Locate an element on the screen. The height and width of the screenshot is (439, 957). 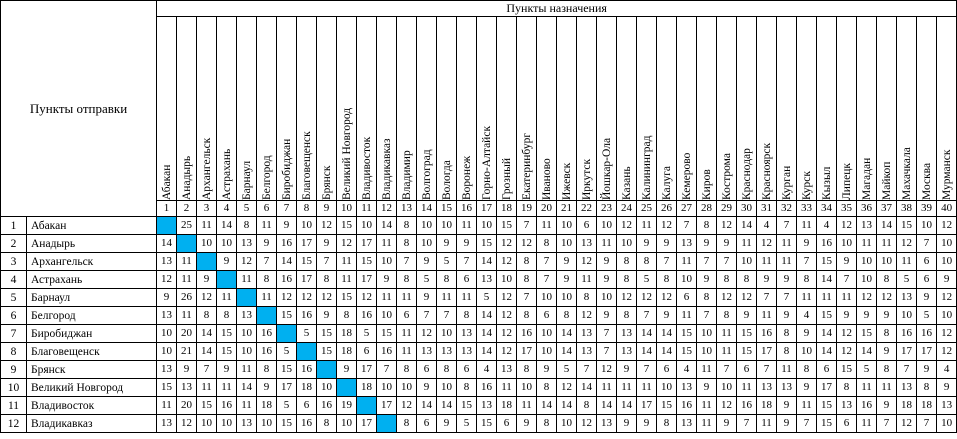
destination-name-header: Волгоград is located at coordinates (426, 108).